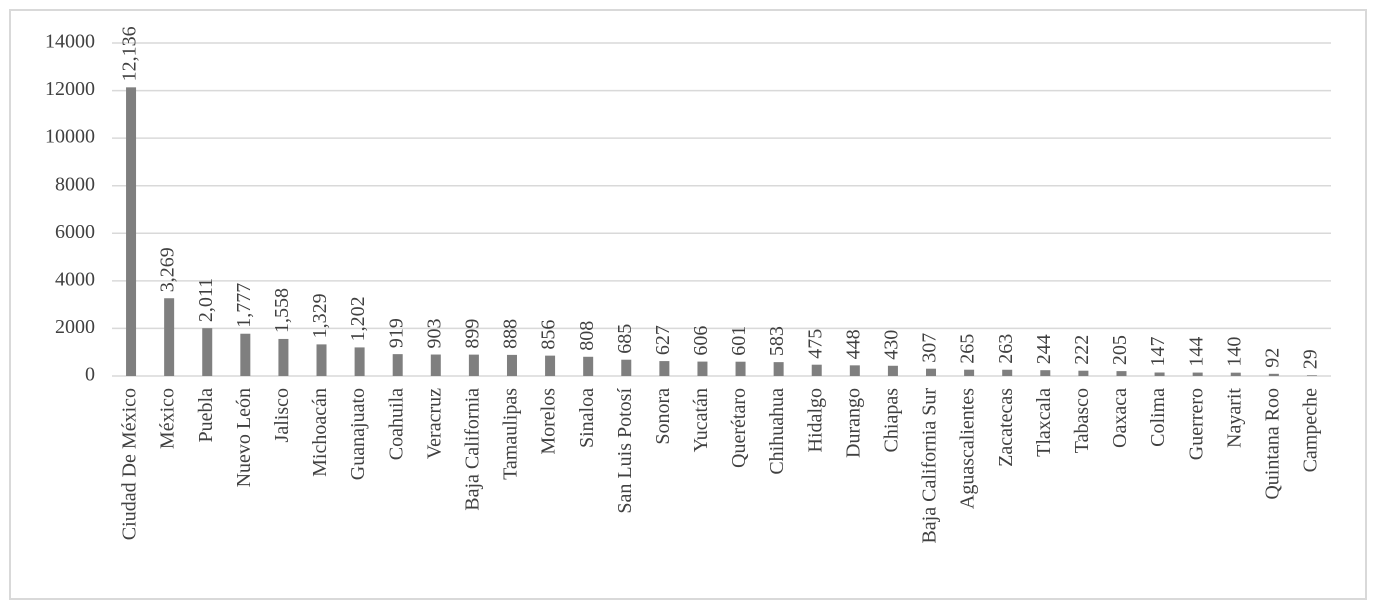  I want to click on data-label: 307, so click(930, 348).